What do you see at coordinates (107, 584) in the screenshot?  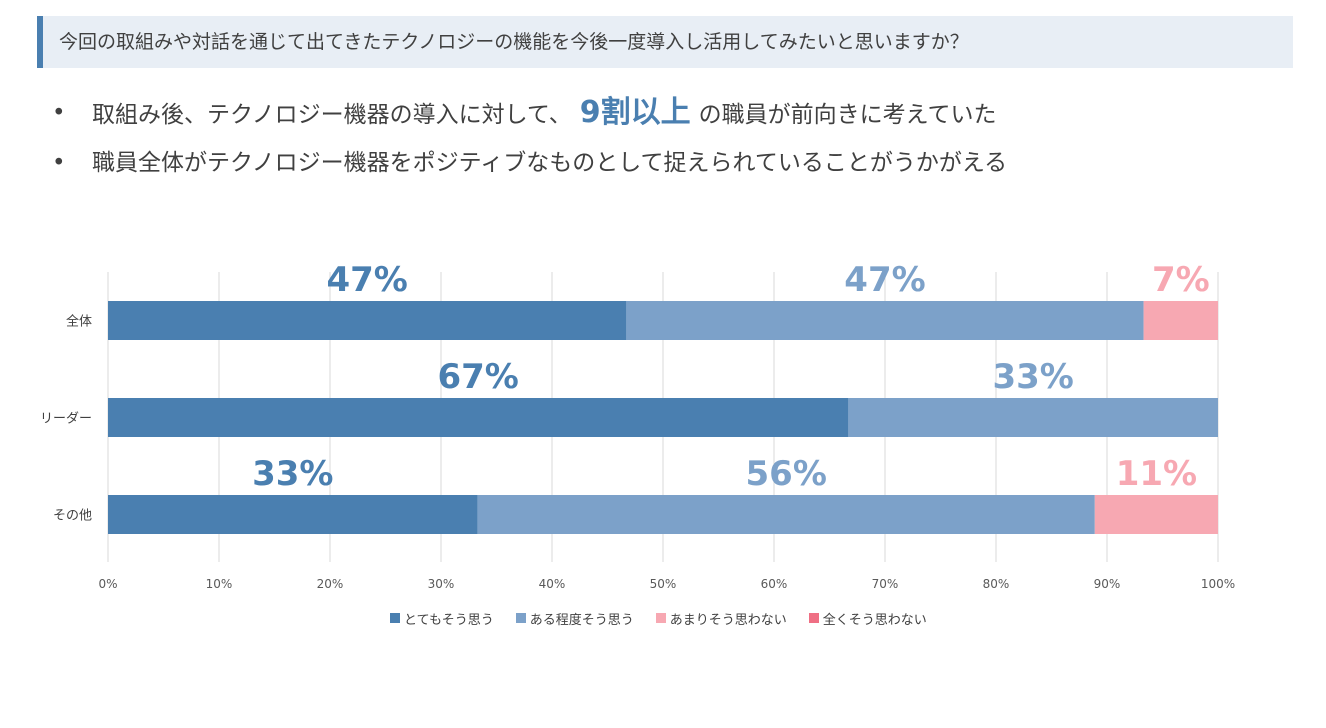 I see `x-tick-label: 0%` at bounding box center [107, 584].